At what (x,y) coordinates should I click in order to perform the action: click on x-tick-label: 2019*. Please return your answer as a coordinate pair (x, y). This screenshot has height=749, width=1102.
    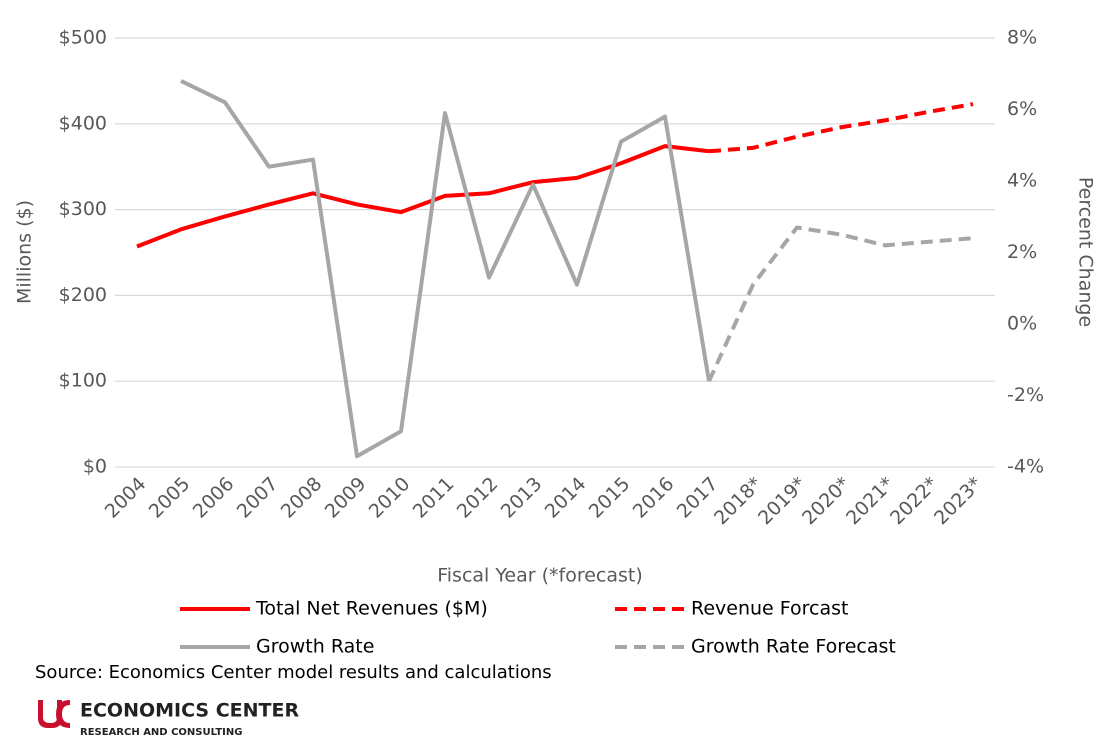
    Looking at the image, I should click on (782, 501).